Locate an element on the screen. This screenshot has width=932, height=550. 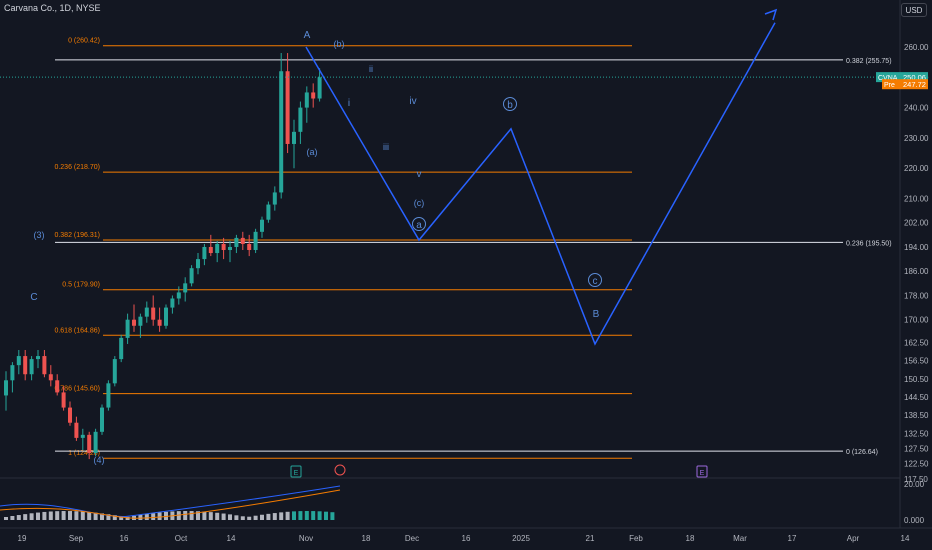
fib-level-label: 0.236 (218.70) is located at coordinates (77, 167).